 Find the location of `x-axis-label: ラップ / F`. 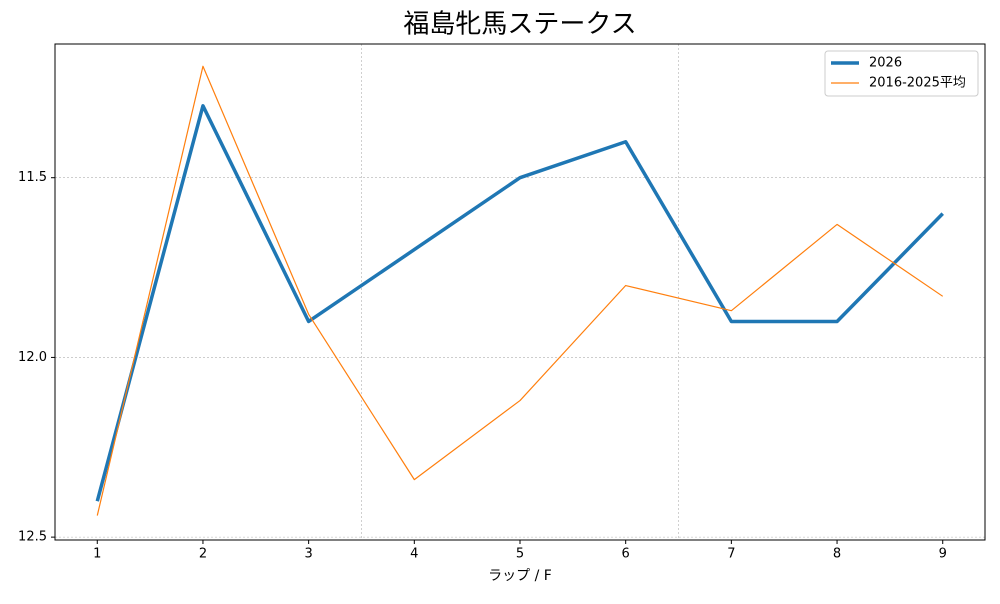

x-axis-label: ラップ / F is located at coordinates (520, 576).